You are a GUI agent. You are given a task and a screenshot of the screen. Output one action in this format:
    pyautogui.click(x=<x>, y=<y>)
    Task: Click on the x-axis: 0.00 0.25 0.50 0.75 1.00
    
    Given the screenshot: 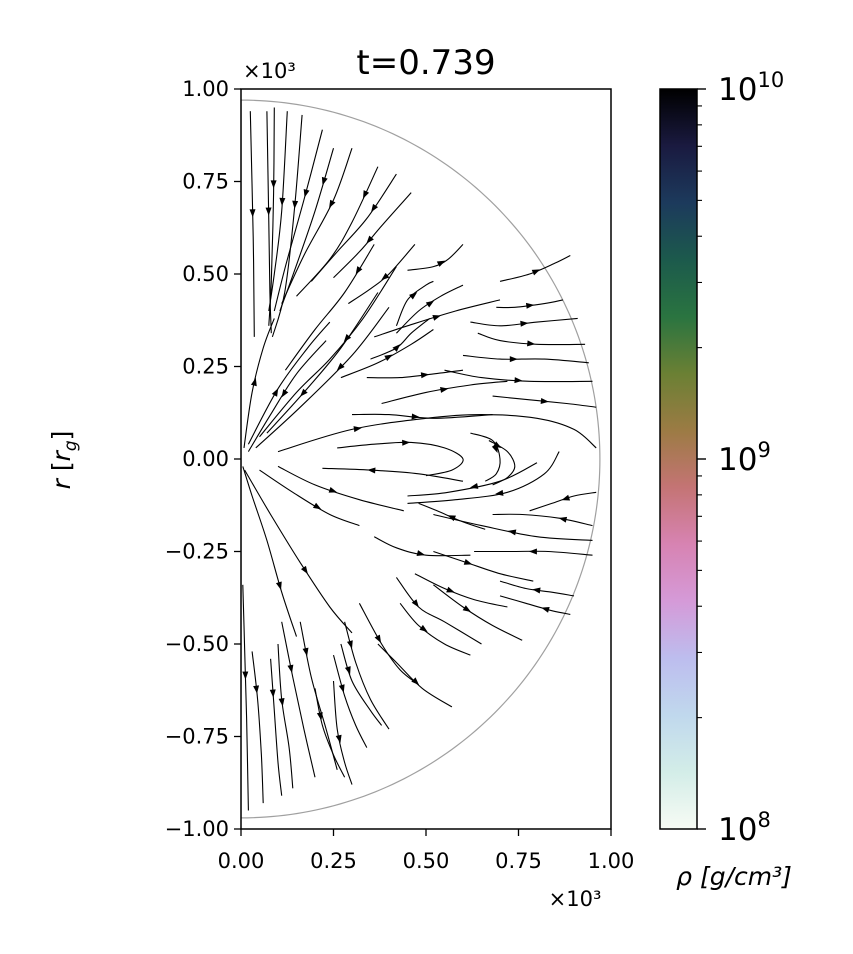 What is the action you would take?
    pyautogui.click(x=426, y=851)
    